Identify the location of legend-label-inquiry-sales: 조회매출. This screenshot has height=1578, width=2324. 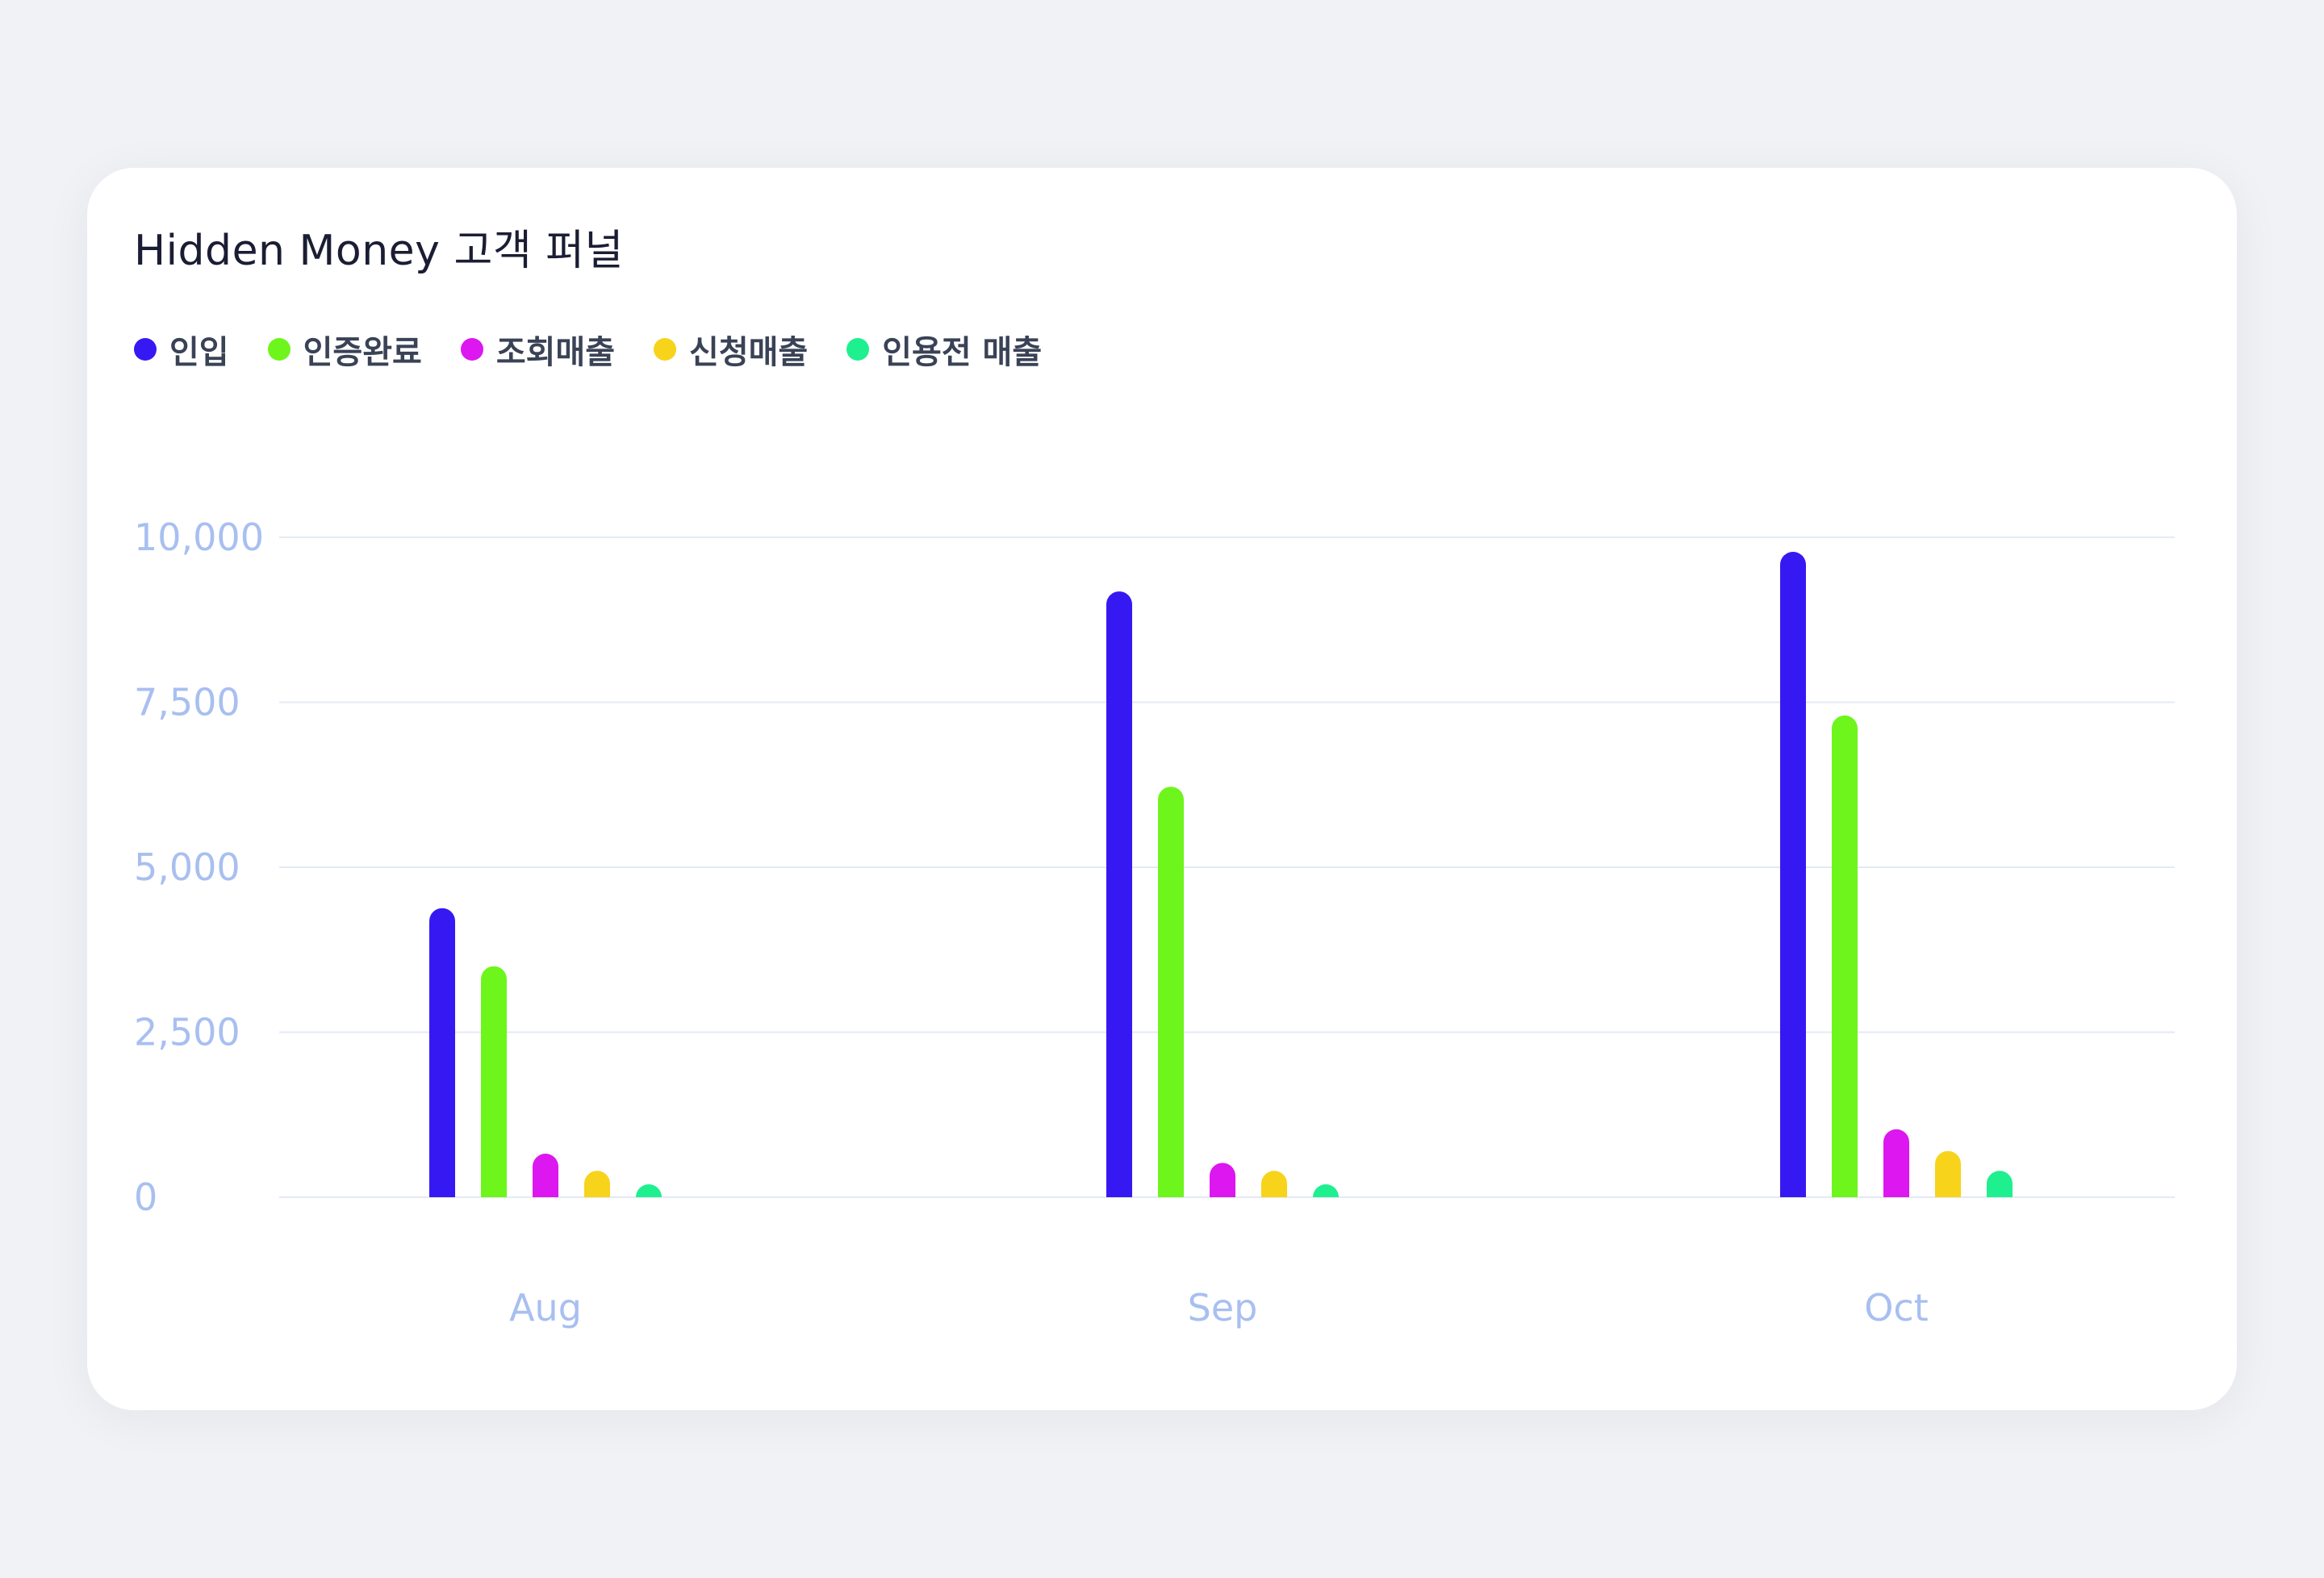
(555, 352).